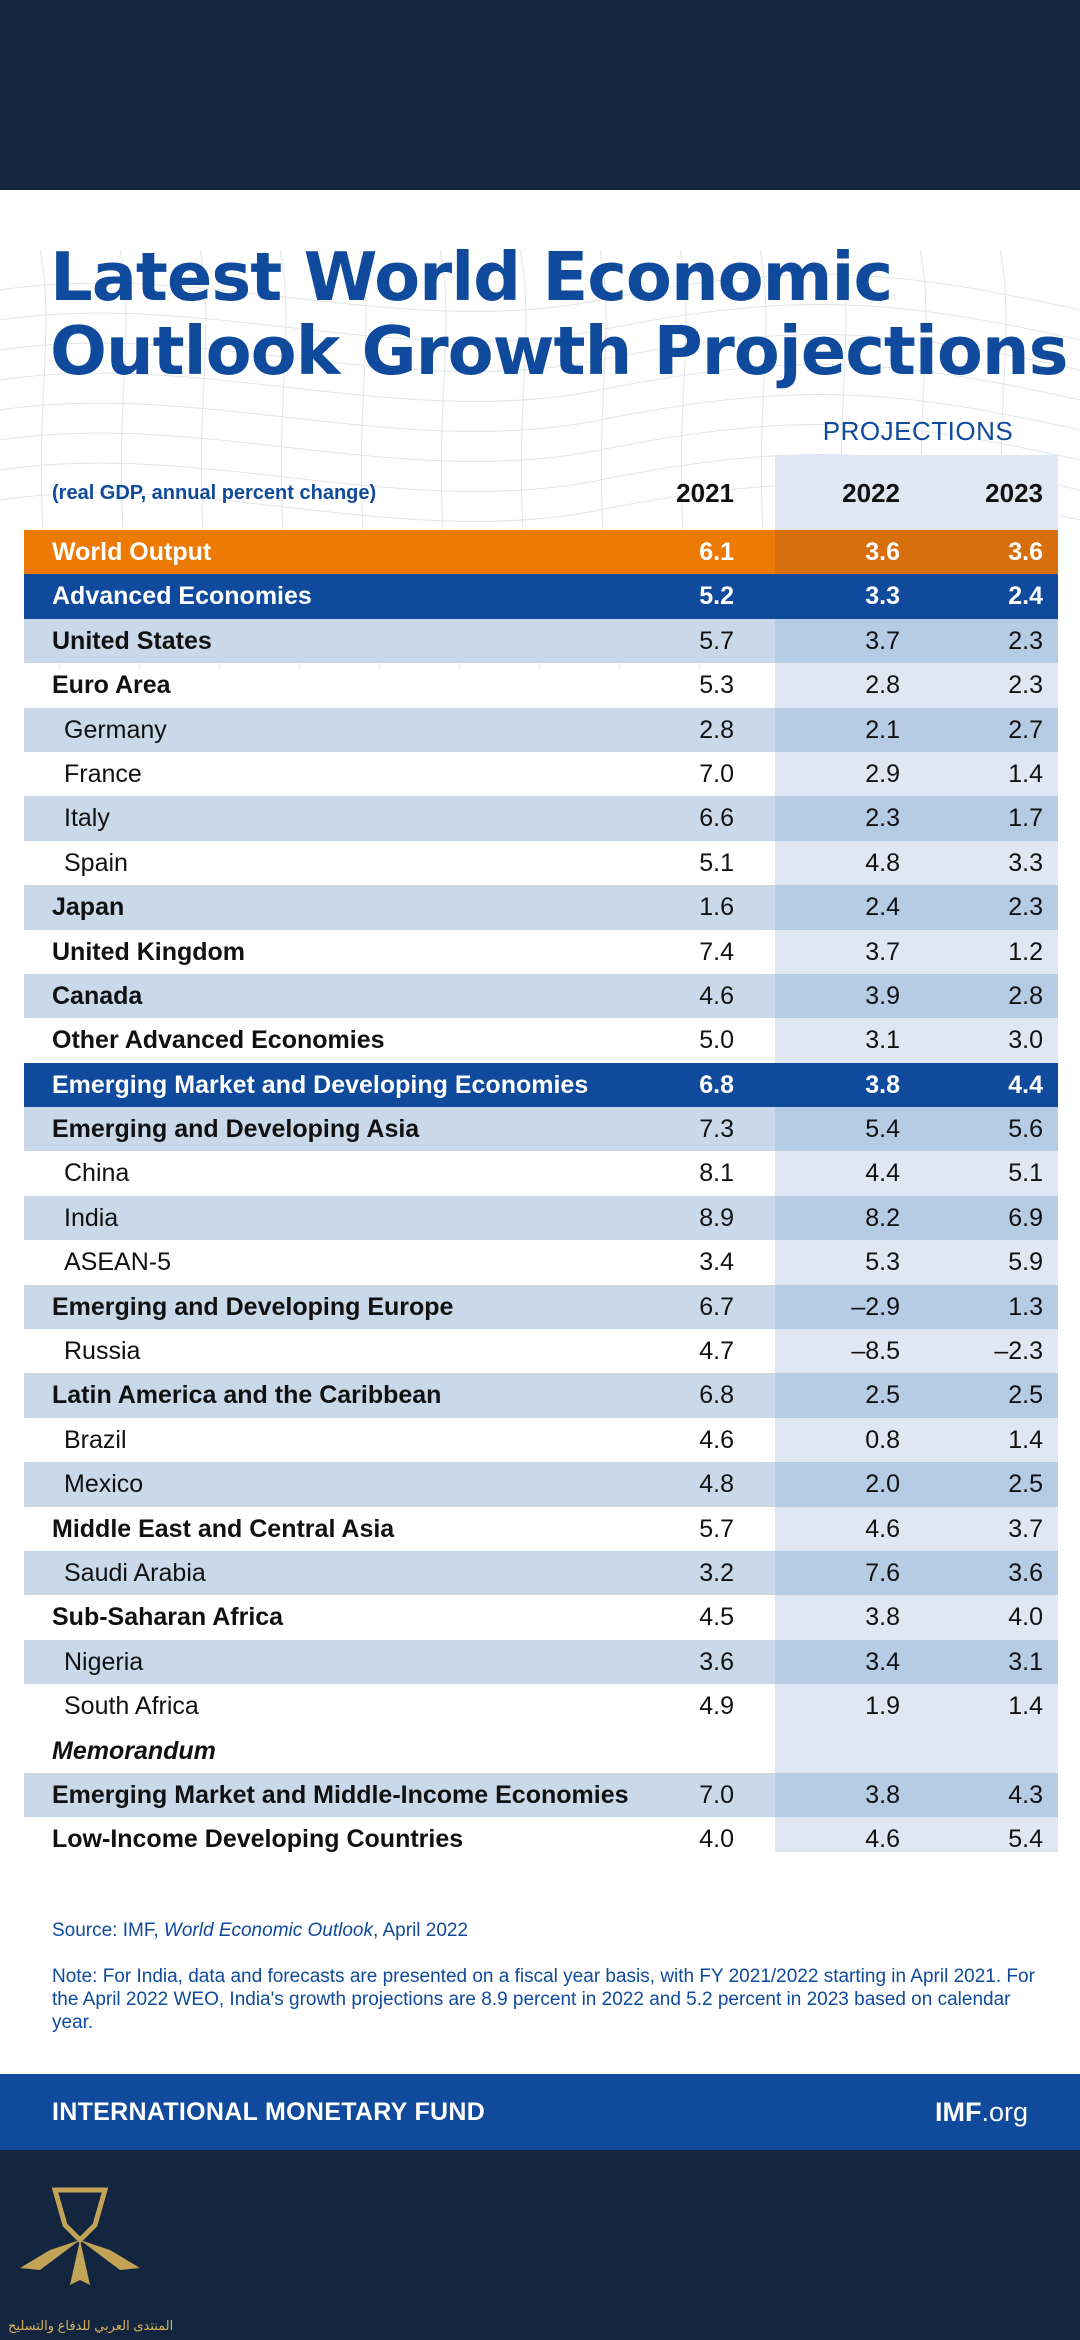 The image size is (1080, 2340). What do you see at coordinates (716, 1484) in the screenshot?
I see `value-2021: 4.8` at bounding box center [716, 1484].